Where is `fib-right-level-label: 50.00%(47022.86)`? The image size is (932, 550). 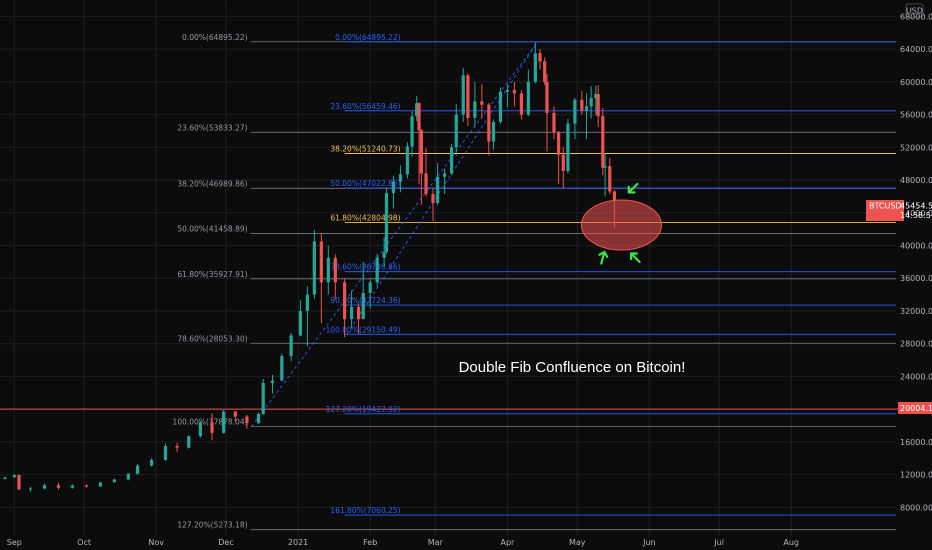
fib-right-level-label: 50.00%(47022.86) is located at coordinates (365, 183).